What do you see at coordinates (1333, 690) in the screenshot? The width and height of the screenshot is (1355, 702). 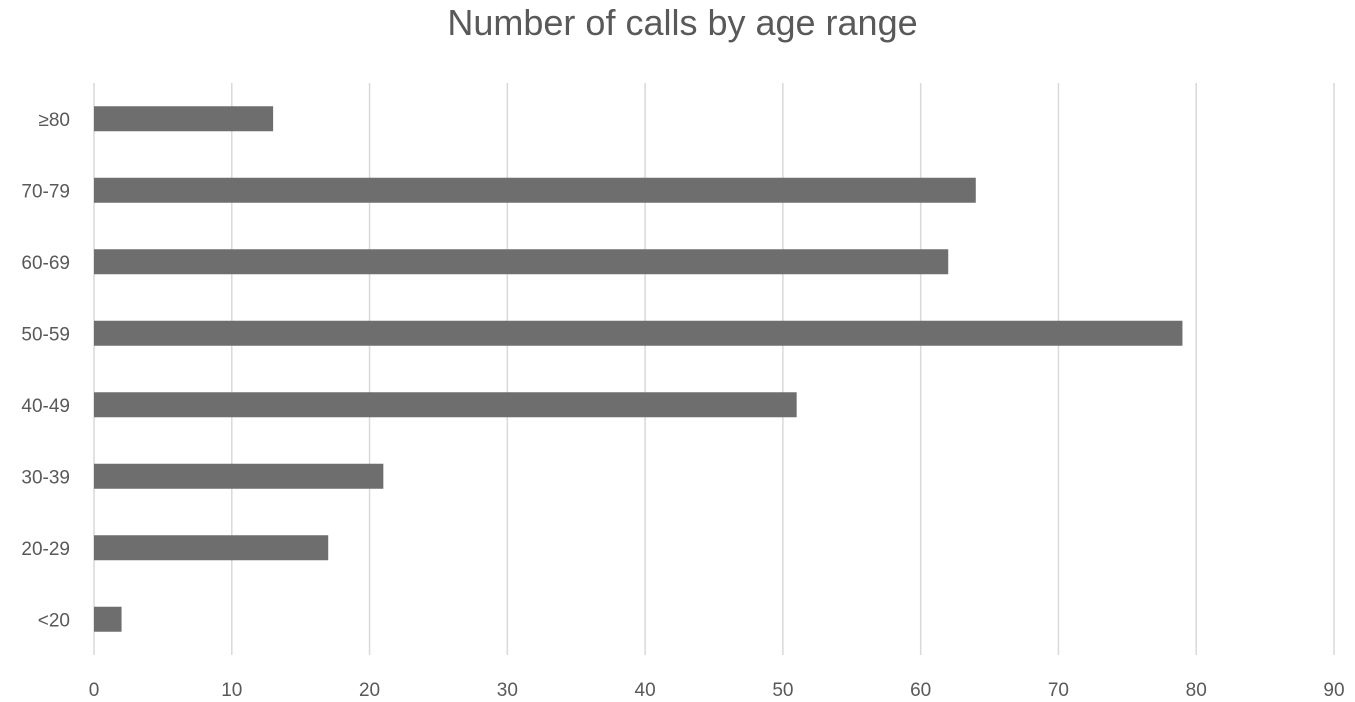 I see `x-tick-label: 90` at bounding box center [1333, 690].